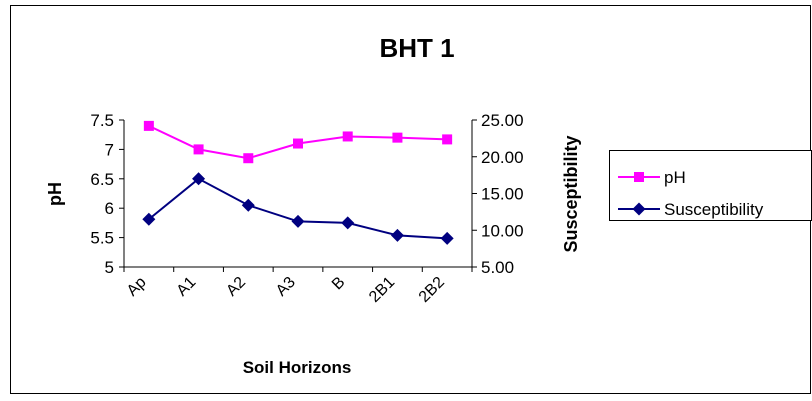  Describe the element at coordinates (416, 48) in the screenshot. I see `chart-title: BHT 1` at that location.